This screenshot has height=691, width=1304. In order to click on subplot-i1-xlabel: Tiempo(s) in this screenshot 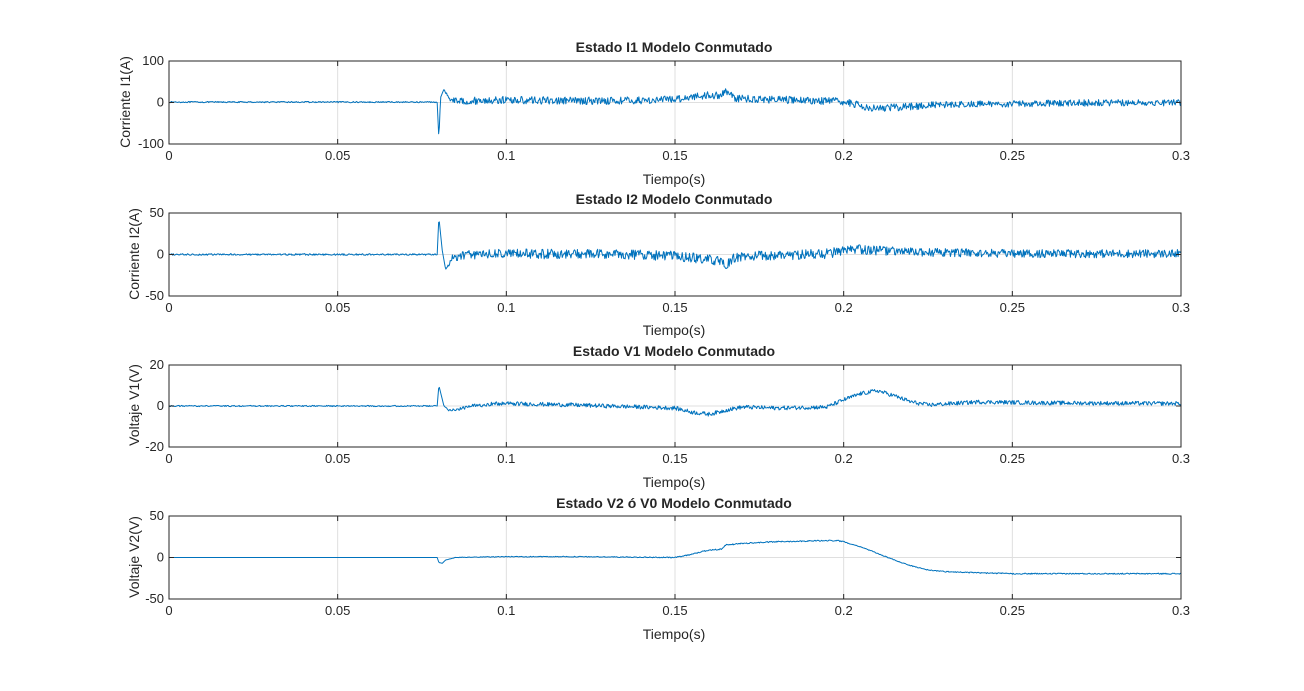, I will do `click(674, 179)`.